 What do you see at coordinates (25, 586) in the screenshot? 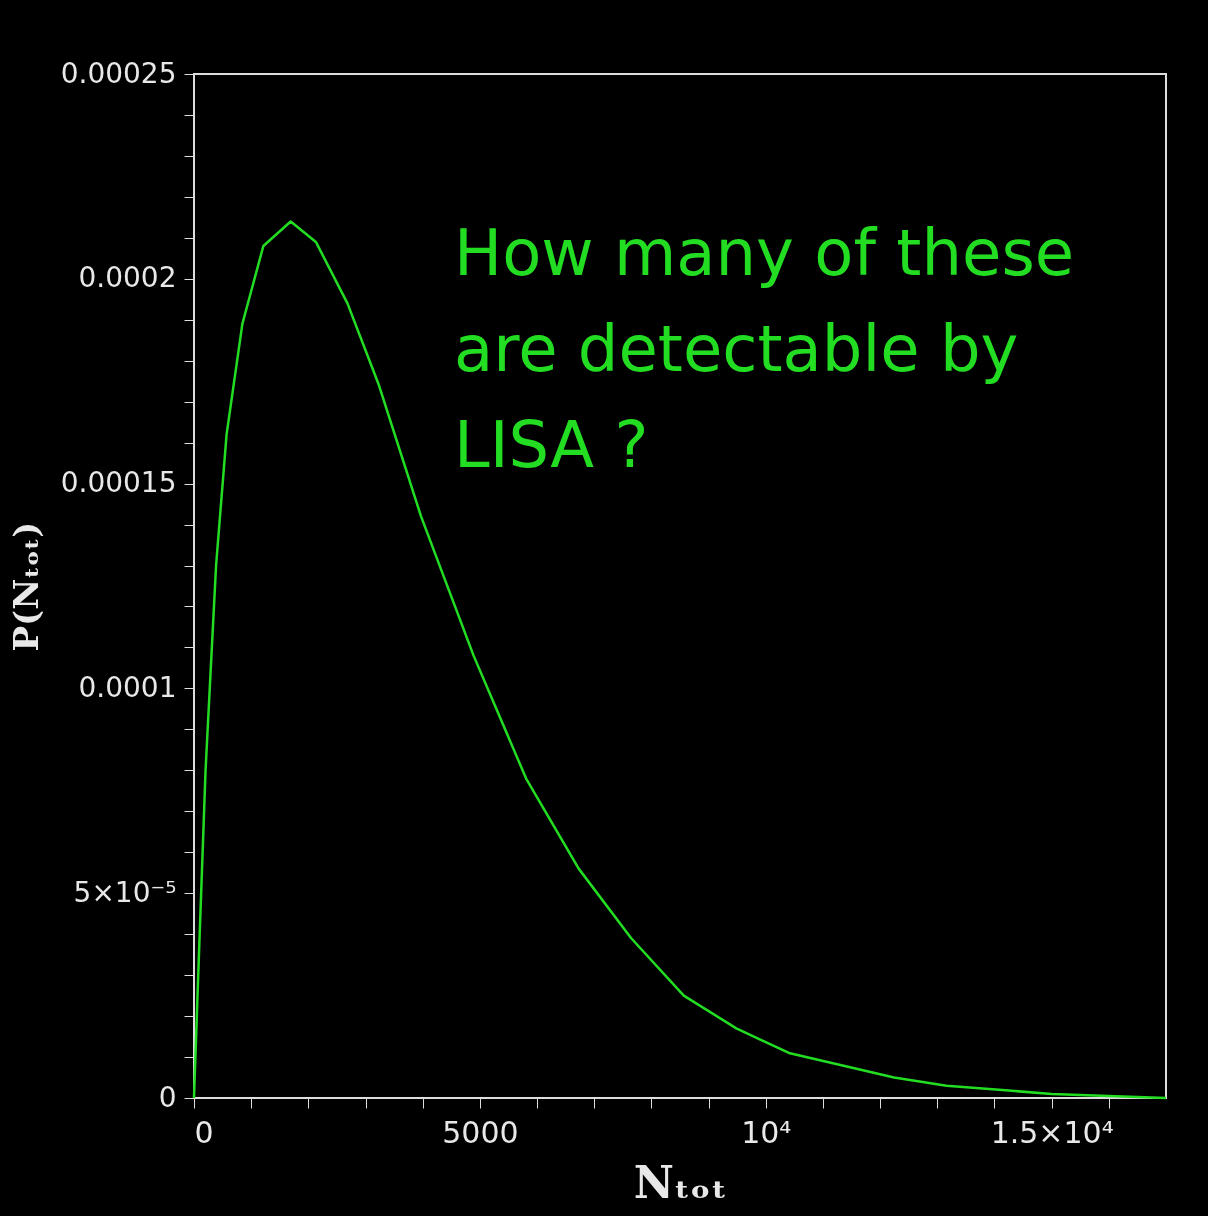
I see `y-axis-title: P(Nₜₒₜ)` at bounding box center [25, 586].